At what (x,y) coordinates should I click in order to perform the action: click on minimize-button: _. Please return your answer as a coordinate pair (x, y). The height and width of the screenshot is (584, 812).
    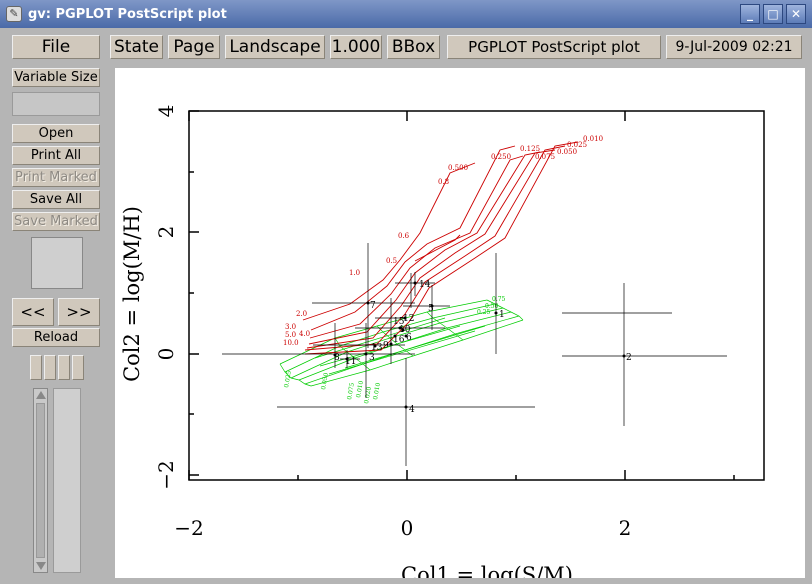
    Looking at the image, I should click on (750, 14).